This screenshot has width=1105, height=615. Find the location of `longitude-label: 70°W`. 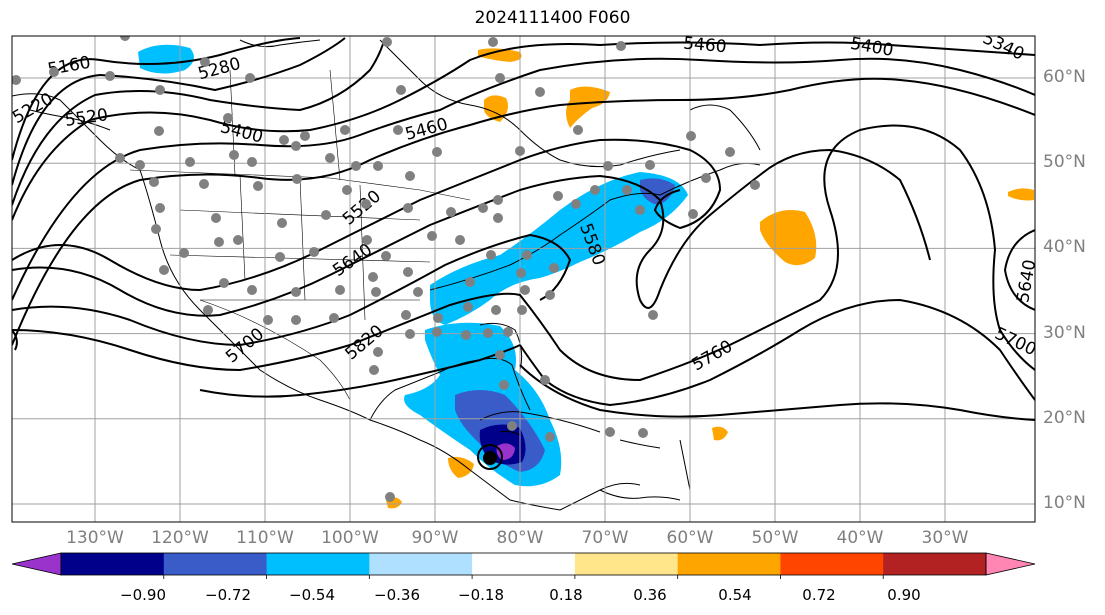

longitude-label: 70°W is located at coordinates (605, 538).